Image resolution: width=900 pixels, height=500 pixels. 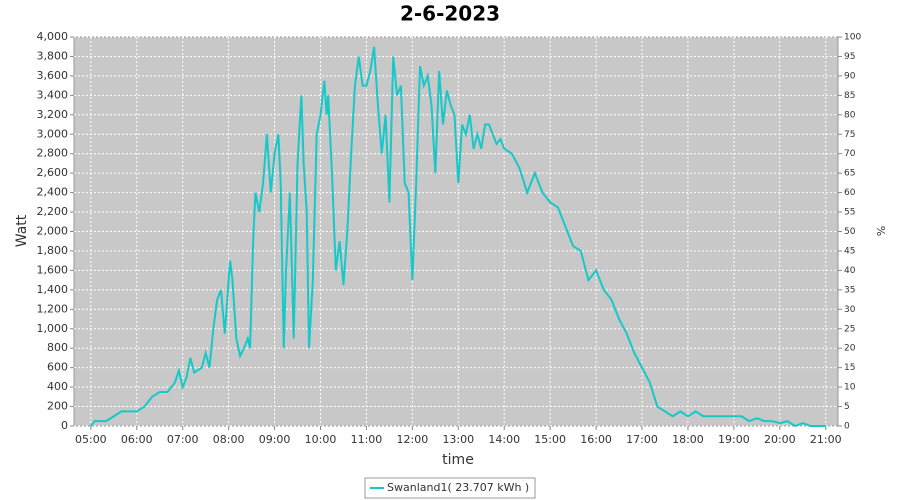 What do you see at coordinates (849, 57) in the screenshot?
I see `y2-tick-label: 95` at bounding box center [849, 57].